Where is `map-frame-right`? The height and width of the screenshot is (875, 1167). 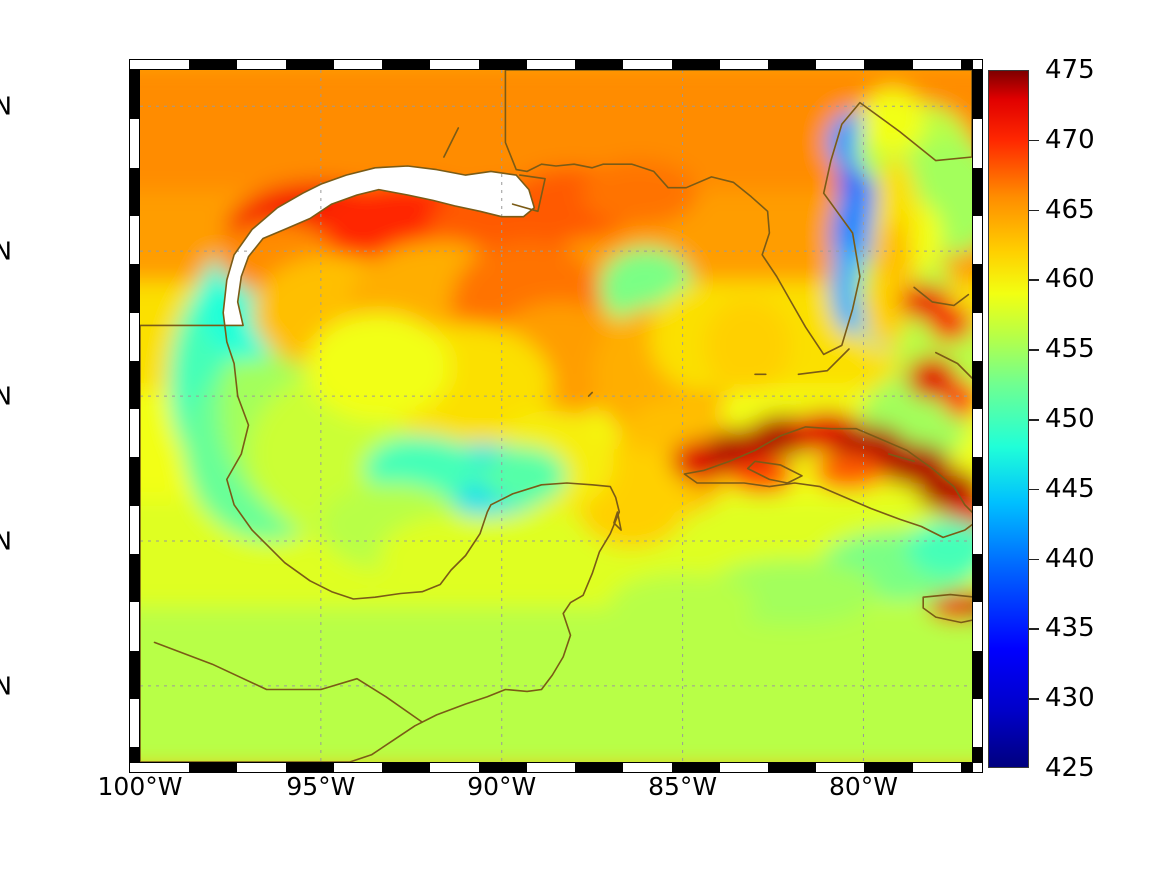 map-frame-right is located at coordinates (977, 416).